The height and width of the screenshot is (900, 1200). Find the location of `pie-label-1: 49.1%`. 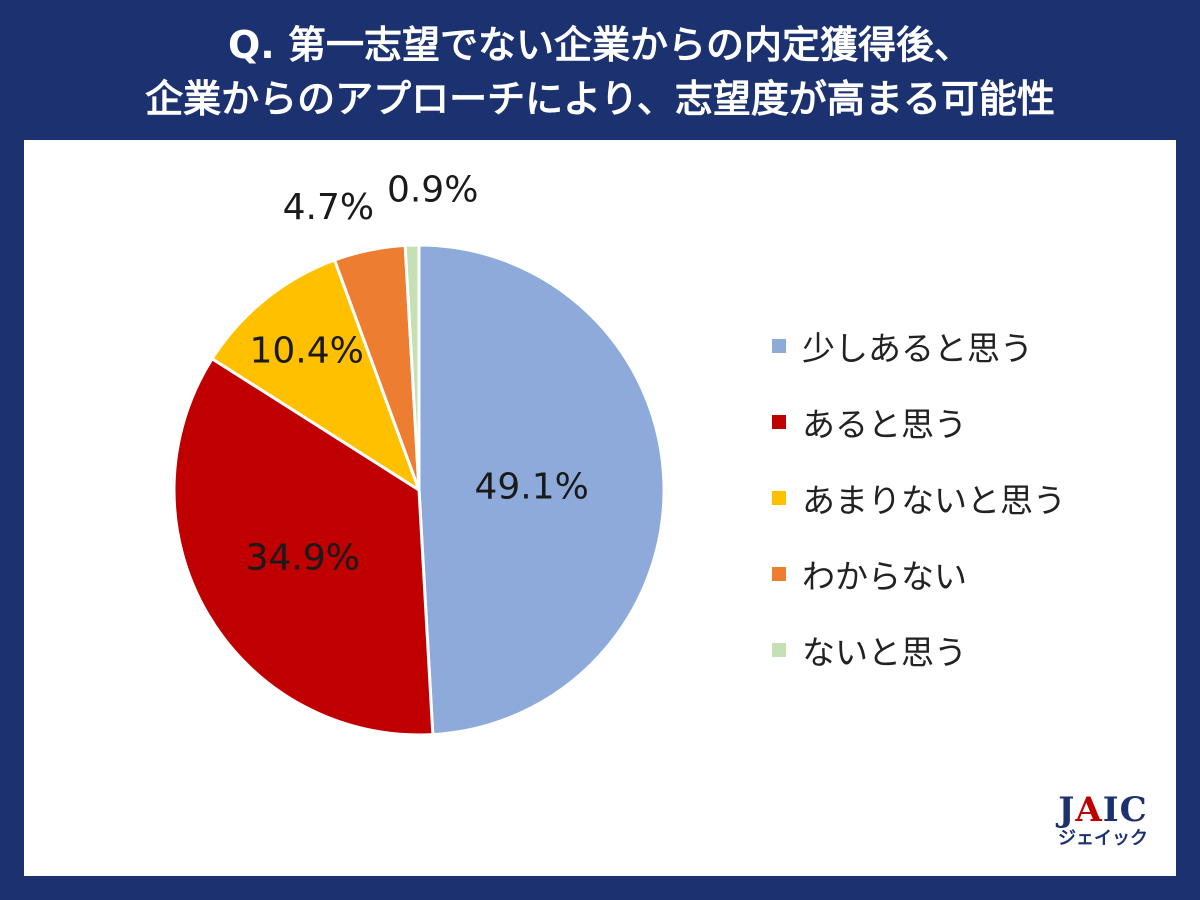

pie-label-1: 49.1% is located at coordinates (532, 486).